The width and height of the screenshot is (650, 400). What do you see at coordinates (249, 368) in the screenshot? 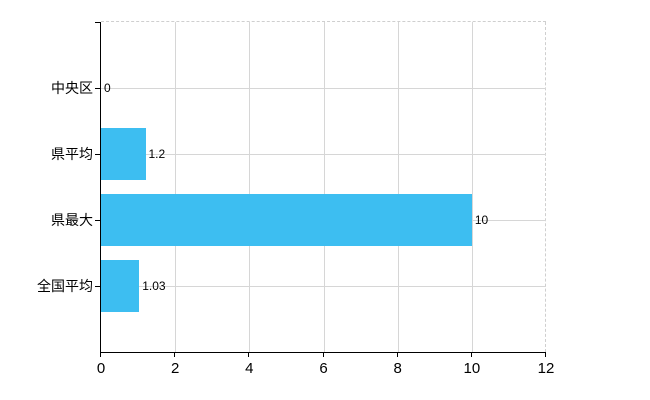
I see `x-tick-label: 4` at bounding box center [249, 368].